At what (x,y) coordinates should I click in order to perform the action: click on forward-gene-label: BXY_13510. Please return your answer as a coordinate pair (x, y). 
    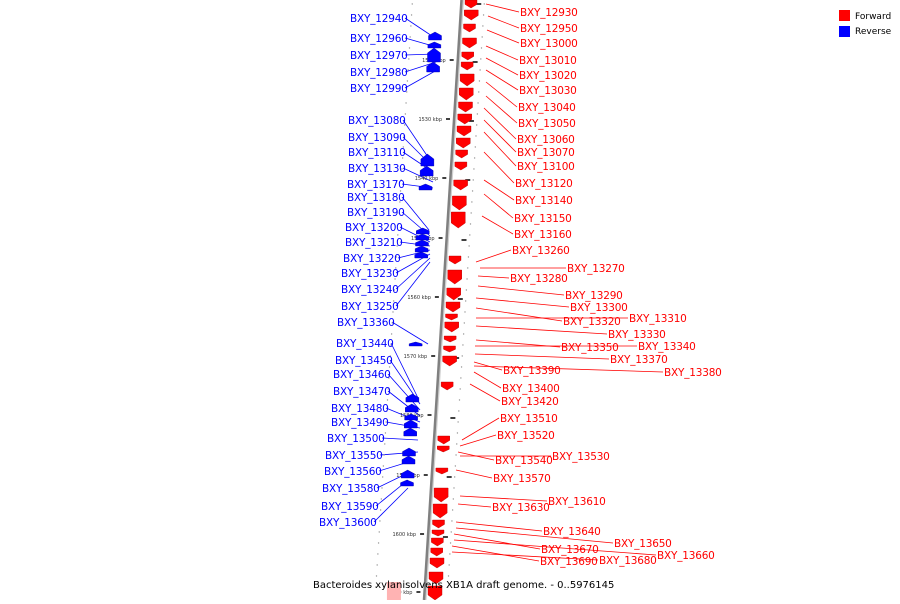
    Looking at the image, I should click on (529, 419).